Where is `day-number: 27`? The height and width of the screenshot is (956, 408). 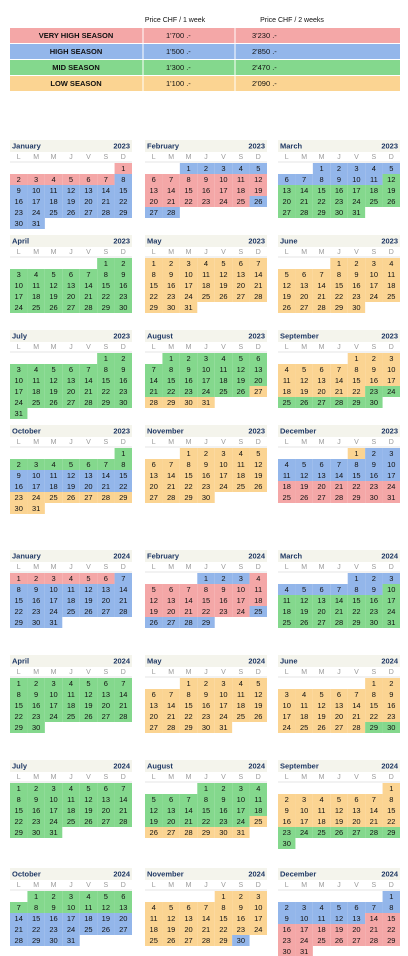
day-number: 27 is located at coordinates (321, 402).